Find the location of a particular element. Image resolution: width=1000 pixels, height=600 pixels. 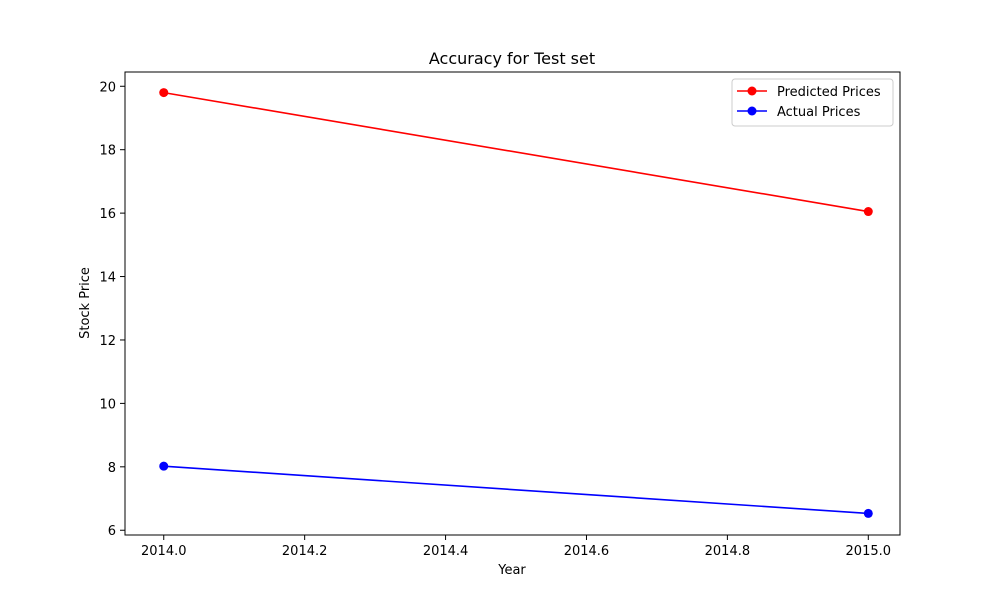

y-tick-label: 12 is located at coordinates (107, 341).